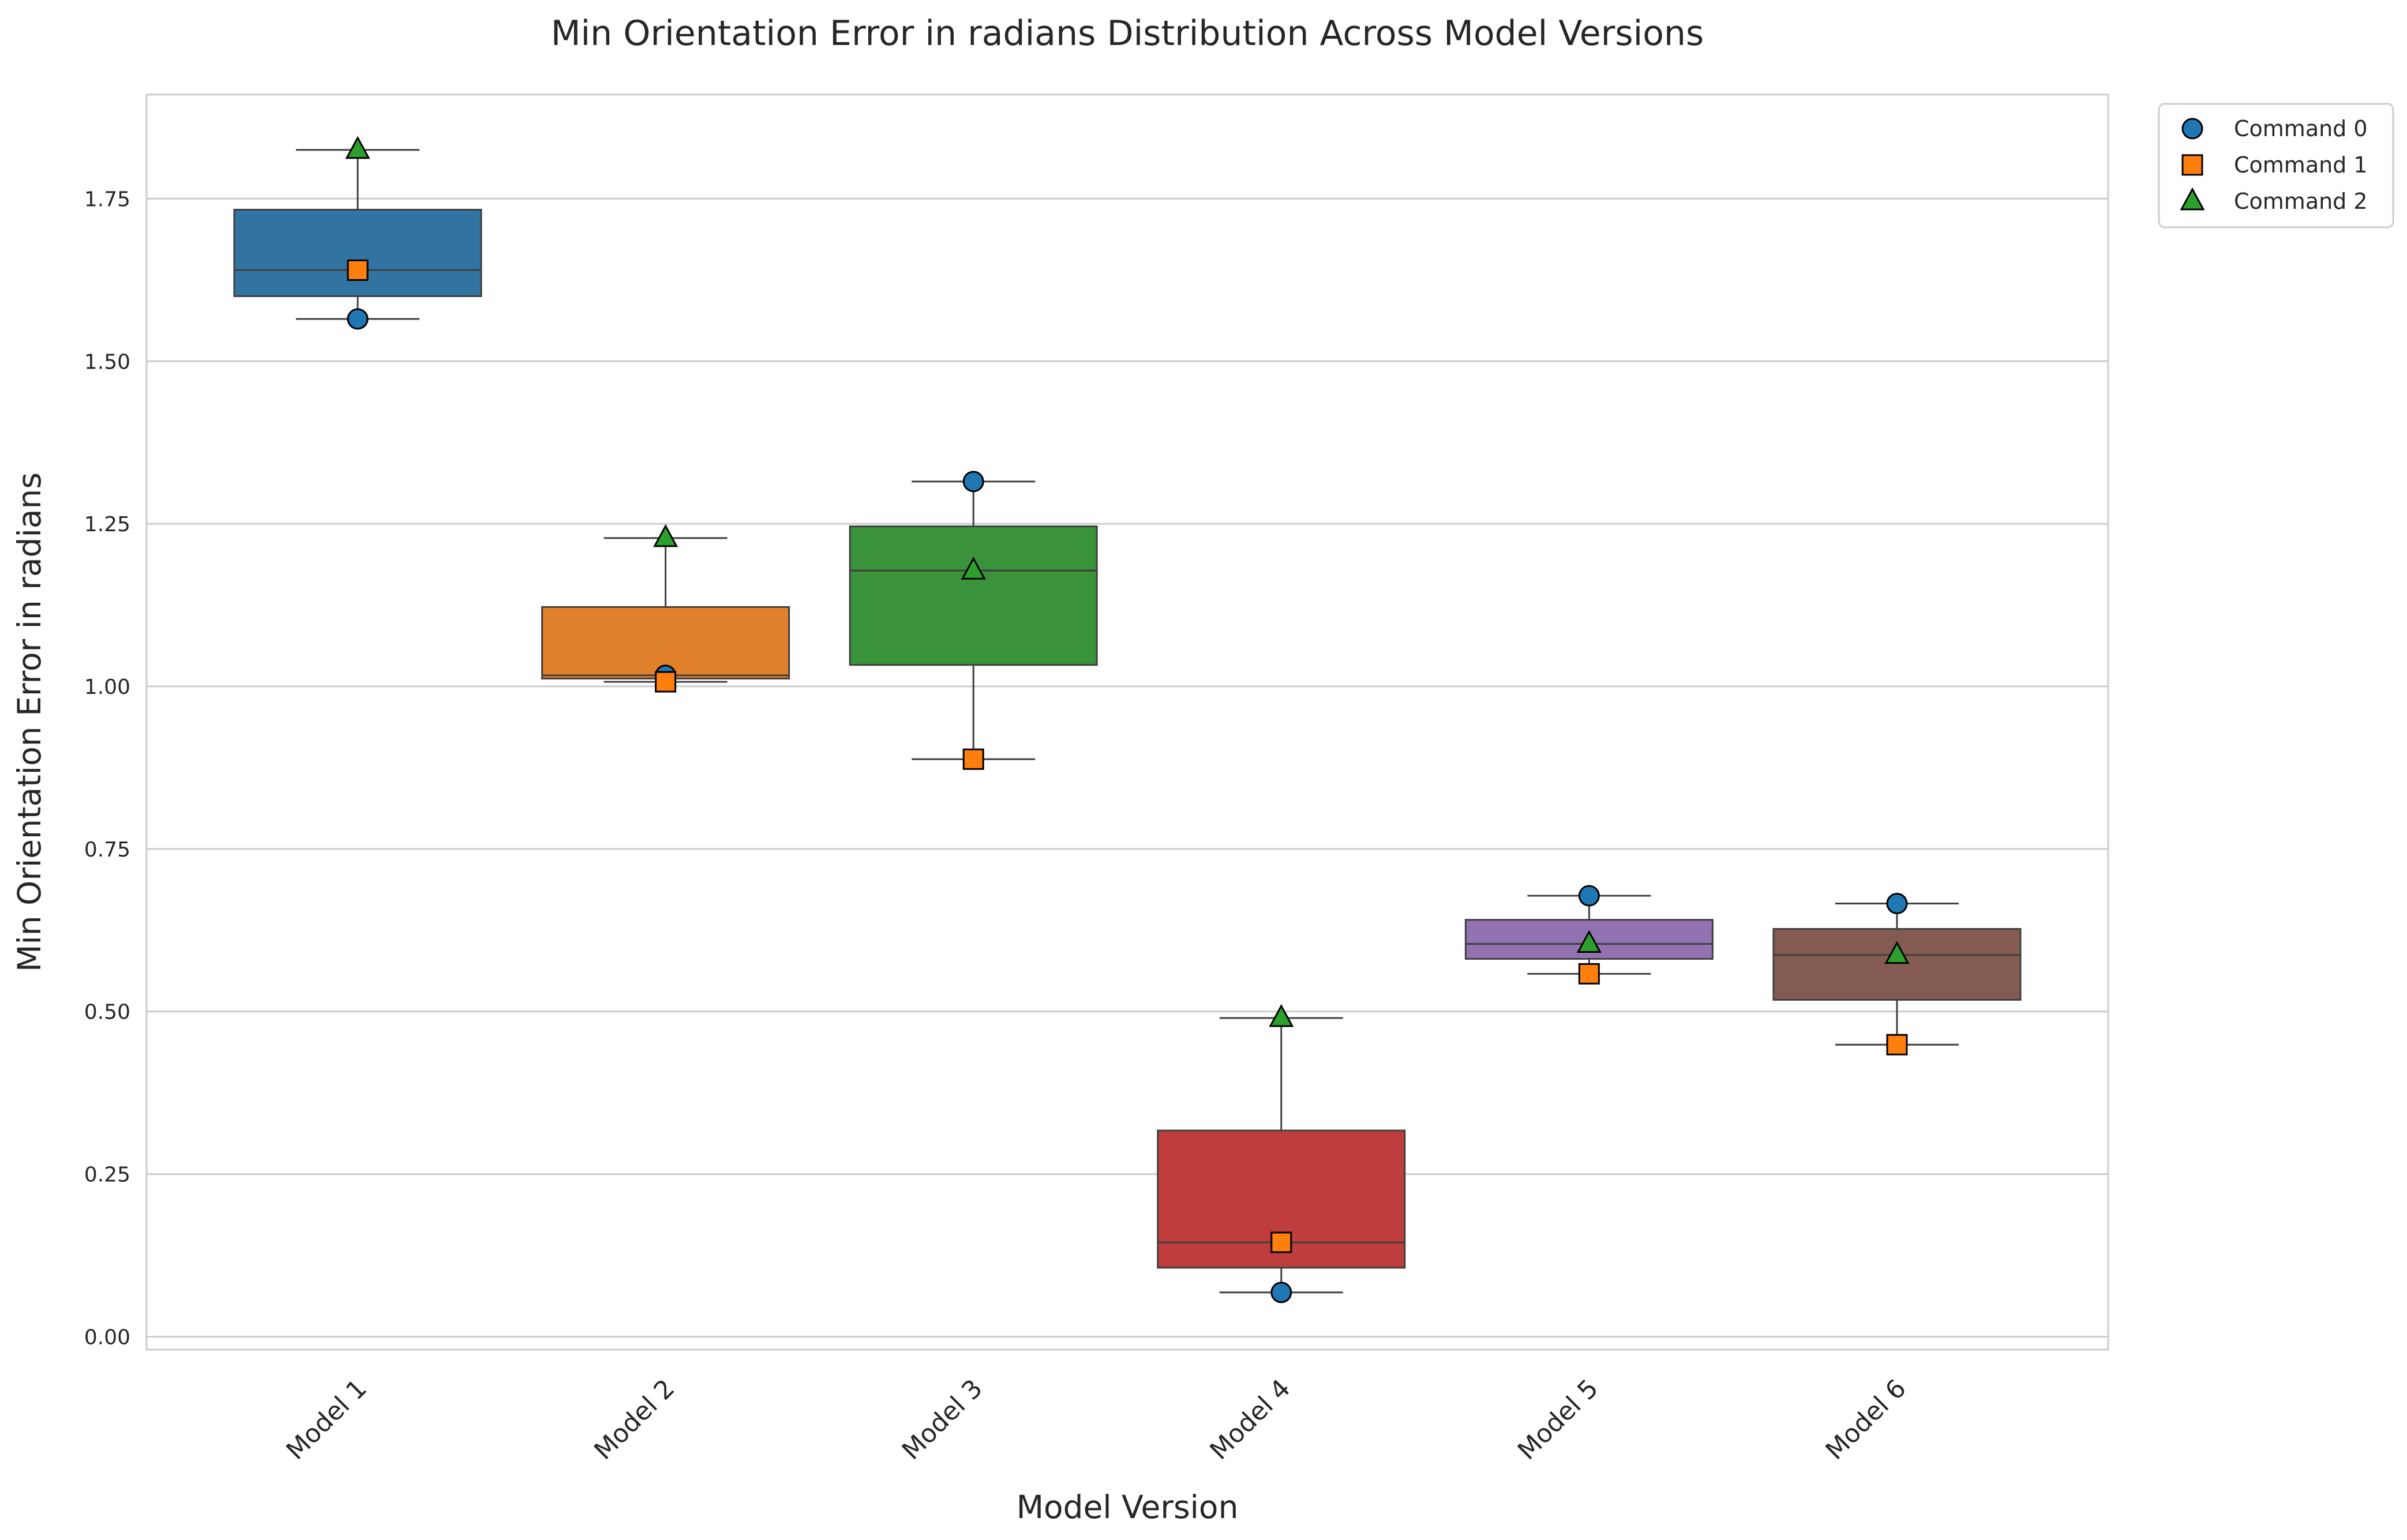  Describe the element at coordinates (107, 1012) in the screenshot. I see `y-tick-label: 0.50` at that location.